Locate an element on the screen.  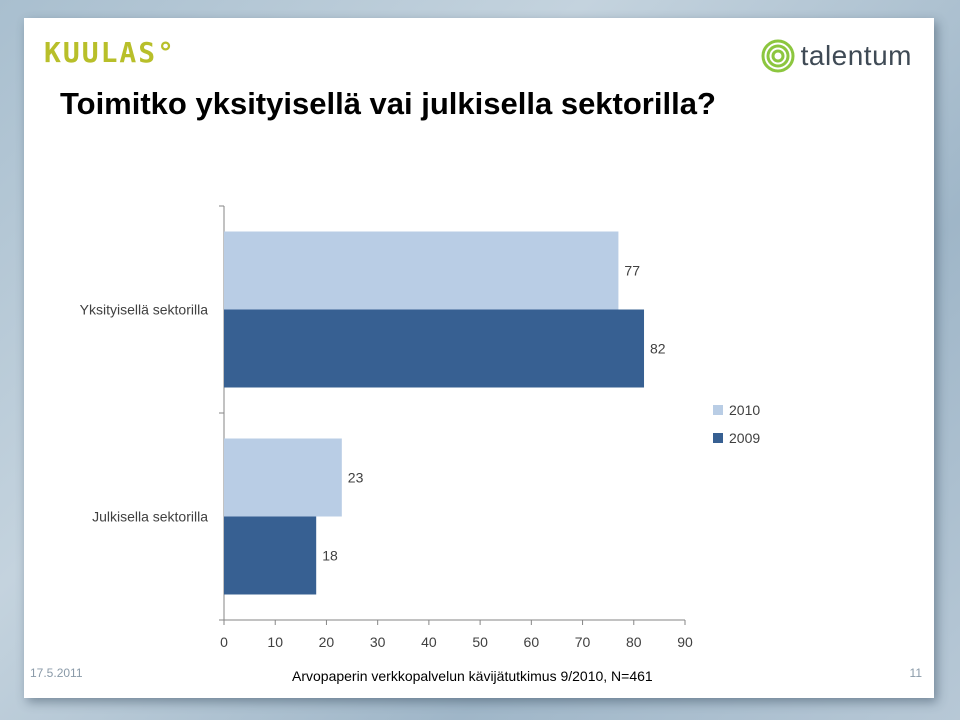
x-tick-label: 0 is located at coordinates (224, 642).